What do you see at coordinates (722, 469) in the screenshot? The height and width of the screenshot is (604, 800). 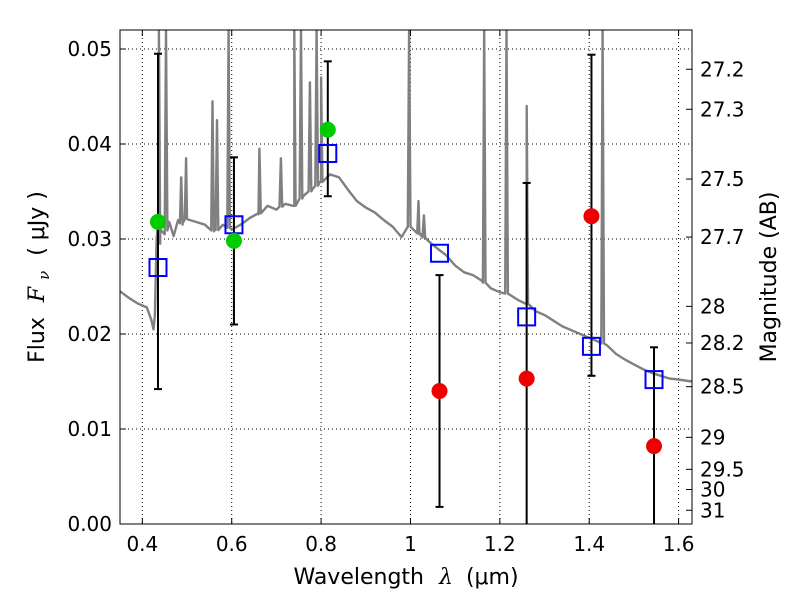 I see `magnitude-tick-label: 29.5` at bounding box center [722, 469].